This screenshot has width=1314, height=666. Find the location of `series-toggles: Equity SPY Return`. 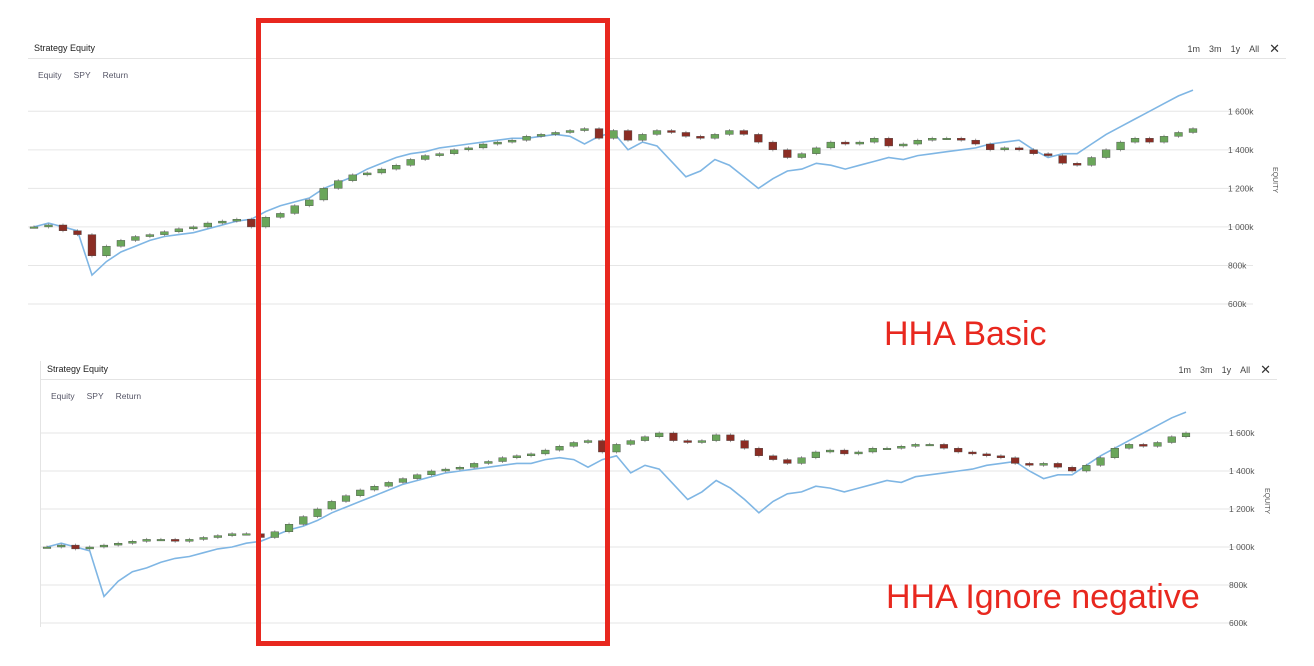

series-toggles: Equity SPY Return is located at coordinates (89, 75).